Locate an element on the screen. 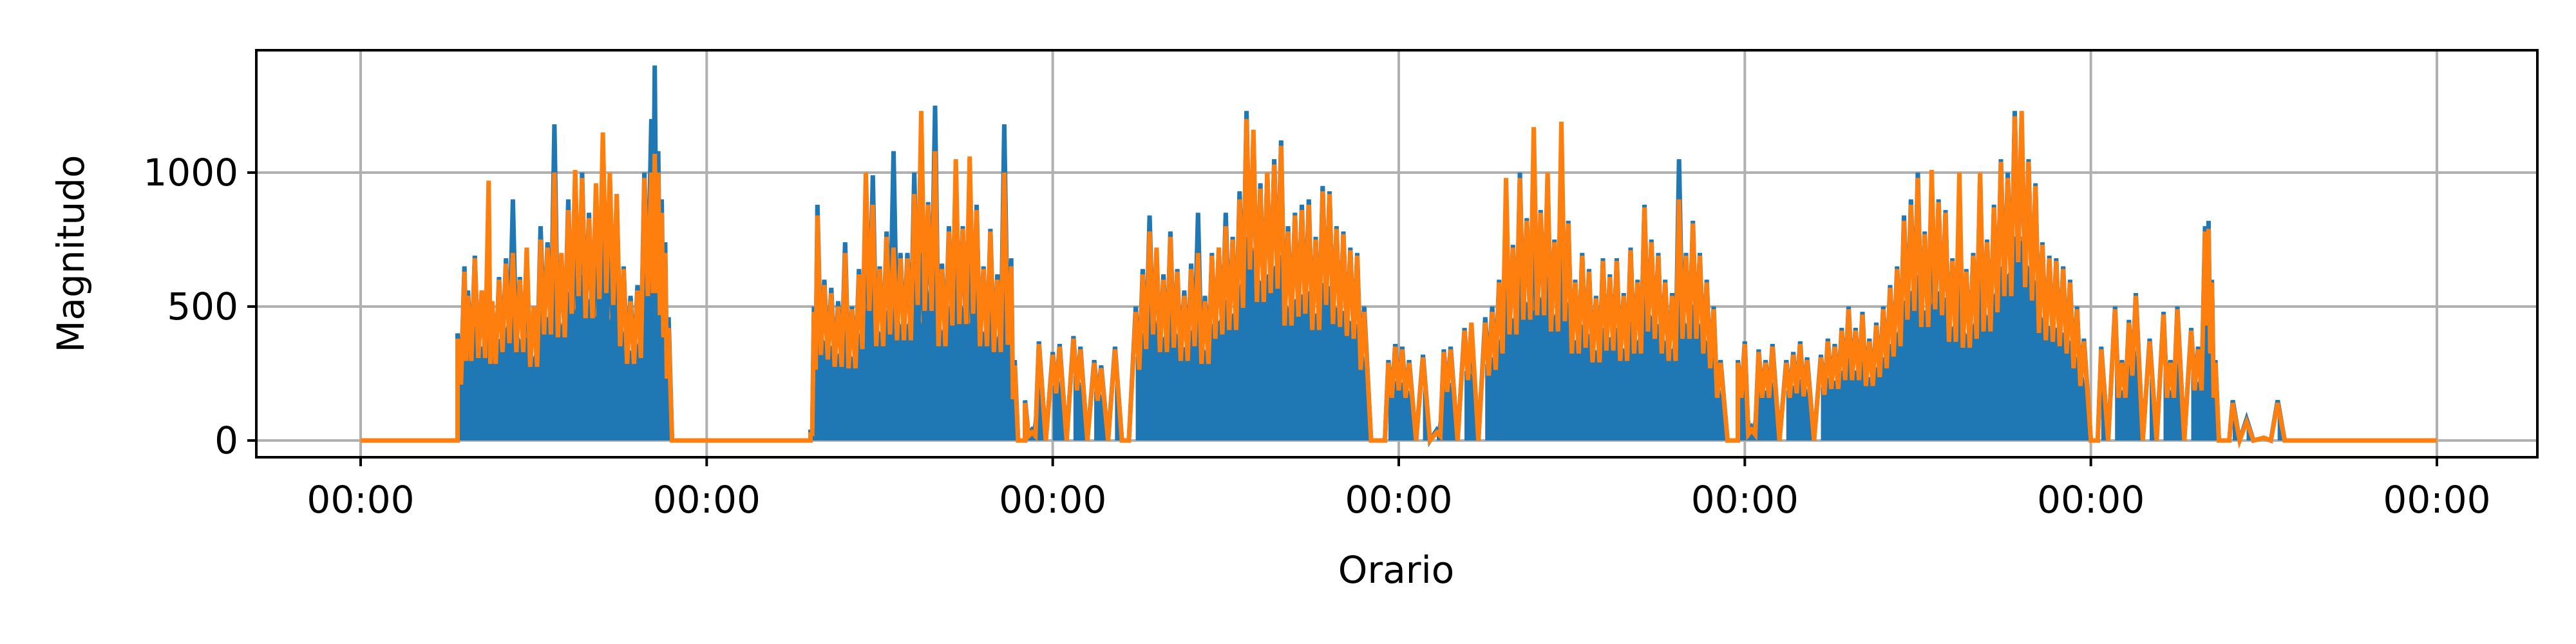 The image size is (2576, 644). y-tick-label: 0 is located at coordinates (226, 441).